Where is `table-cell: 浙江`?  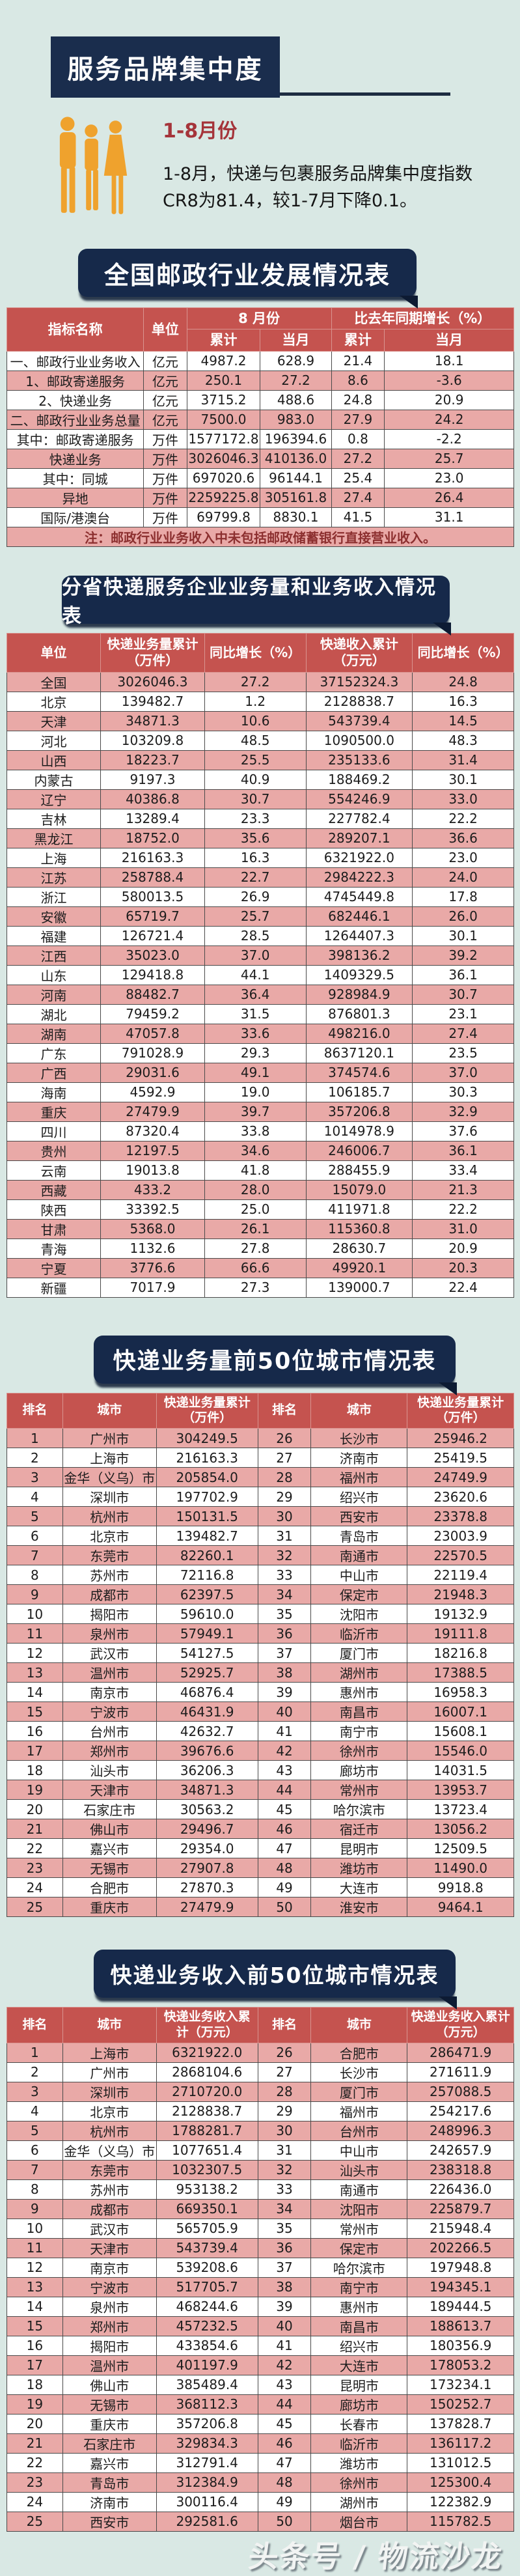
table-cell: 浙江 is located at coordinates (54, 897).